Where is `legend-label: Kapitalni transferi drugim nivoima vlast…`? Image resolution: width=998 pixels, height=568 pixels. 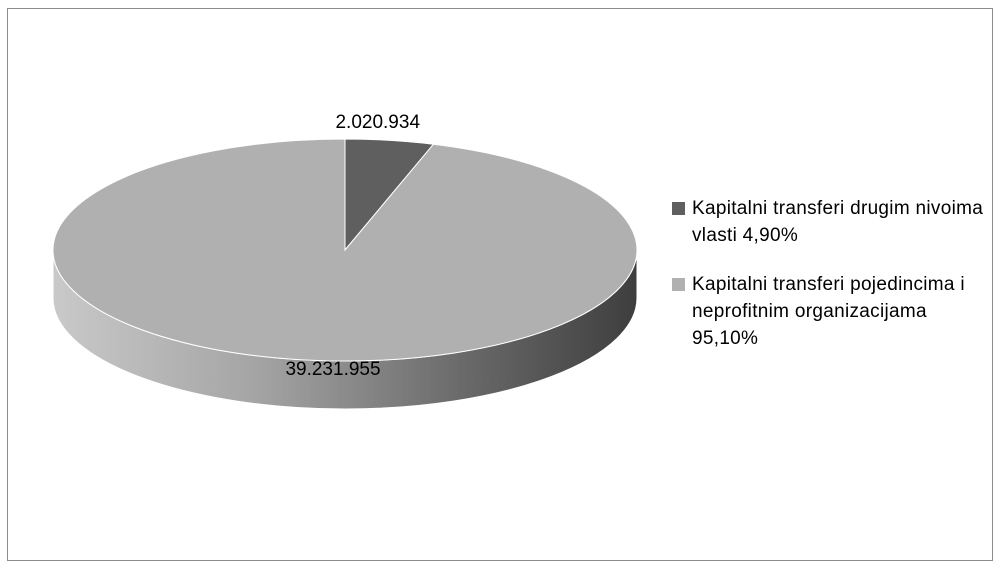 legend-label: Kapitalni transferi drugim nivoima vlast… is located at coordinates (838, 222).